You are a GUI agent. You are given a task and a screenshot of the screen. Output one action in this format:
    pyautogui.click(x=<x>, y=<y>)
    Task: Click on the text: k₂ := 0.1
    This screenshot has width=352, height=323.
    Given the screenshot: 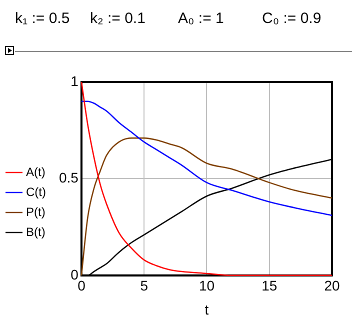 What is the action you would take?
    pyautogui.click(x=118, y=18)
    